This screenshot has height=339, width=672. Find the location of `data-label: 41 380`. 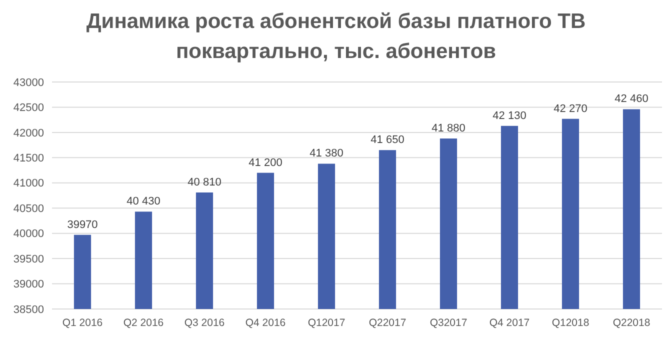

data-label: 41 380 is located at coordinates (327, 154).